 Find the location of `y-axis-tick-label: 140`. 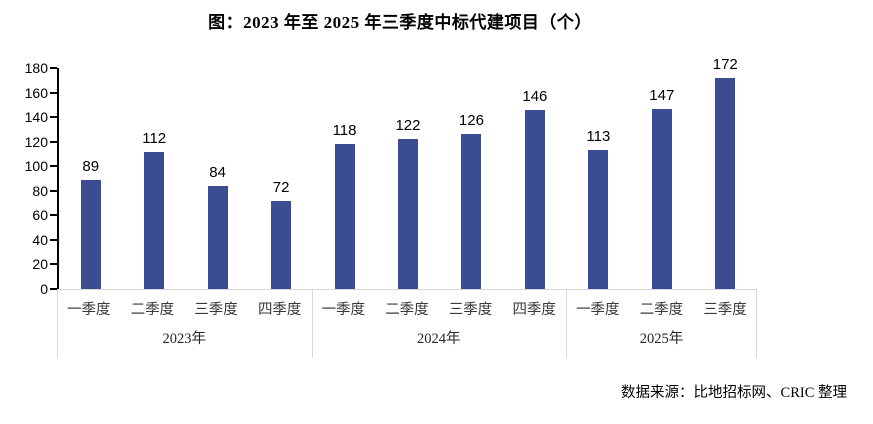

y-axis-tick-label: 140 is located at coordinates (36, 117).